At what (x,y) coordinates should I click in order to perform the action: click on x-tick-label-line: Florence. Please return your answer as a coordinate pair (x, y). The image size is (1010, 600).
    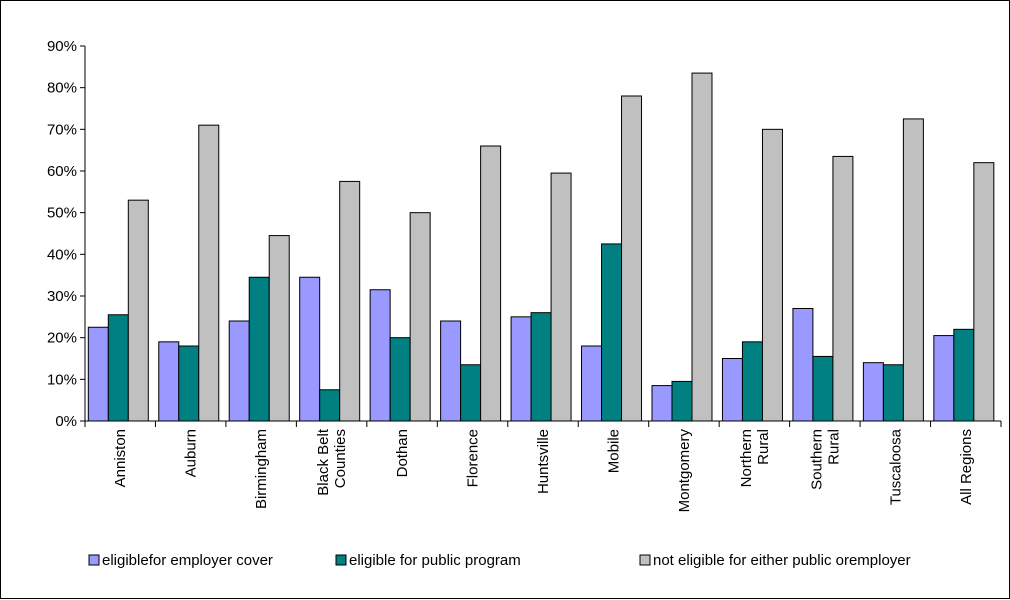
    Looking at the image, I should click on (473, 458).